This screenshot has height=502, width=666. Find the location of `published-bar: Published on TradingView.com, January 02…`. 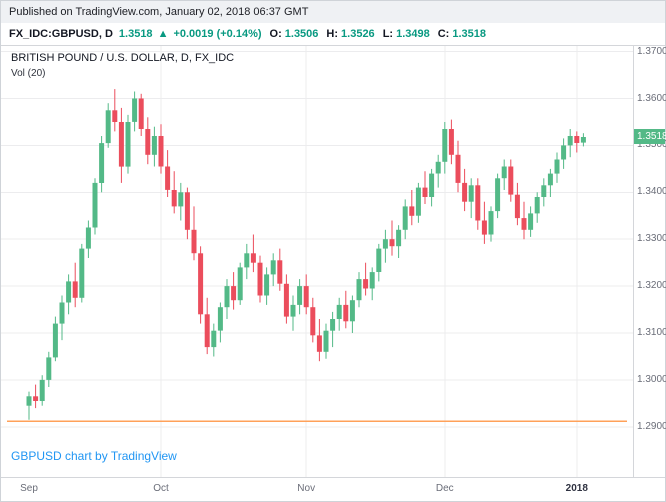

published-bar: Published on TradingView.com, January 02… is located at coordinates (333, 12).